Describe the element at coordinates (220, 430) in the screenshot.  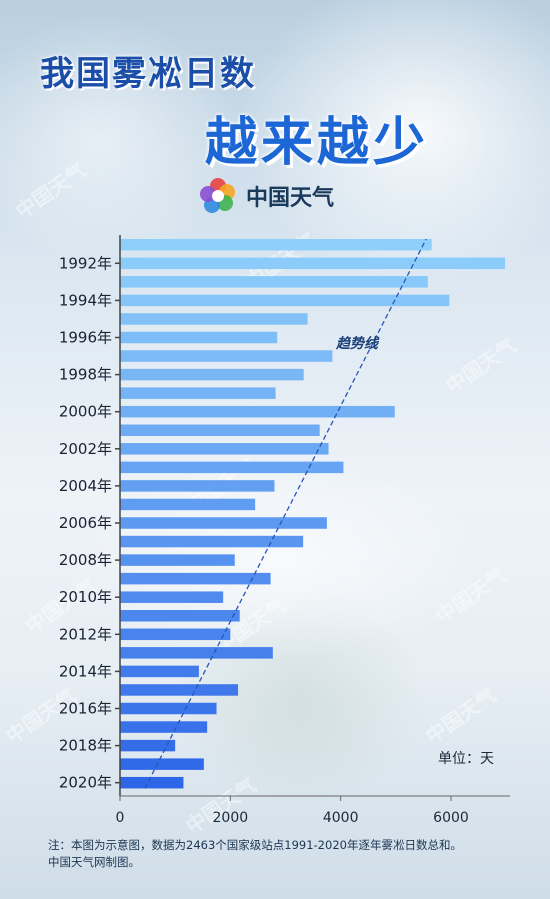
I see `bar-2001` at that location.